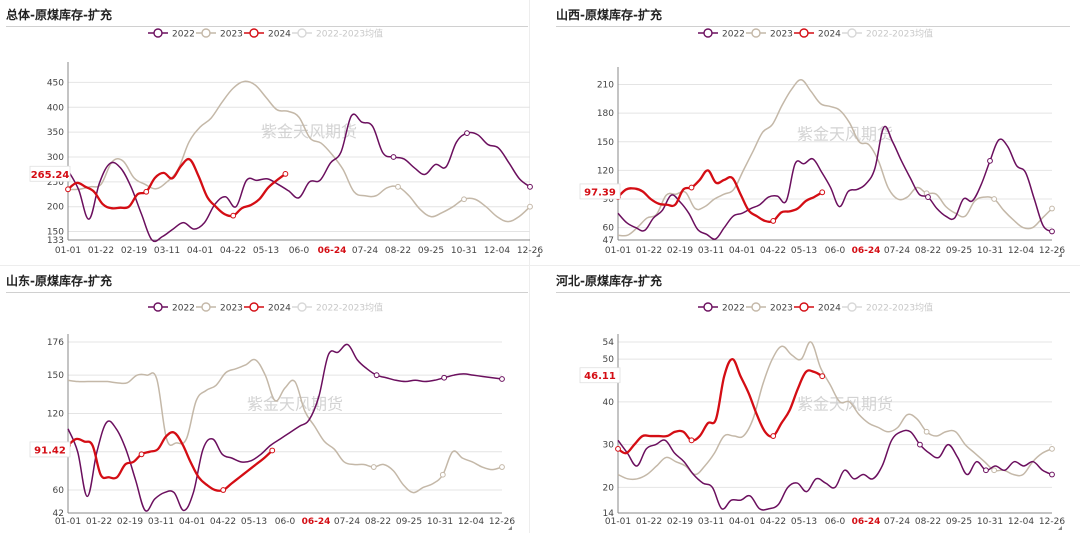 The image size is (1080, 533). Describe the element at coordinates (609, 514) in the screenshot. I see `y-tick-label: 14` at that location.